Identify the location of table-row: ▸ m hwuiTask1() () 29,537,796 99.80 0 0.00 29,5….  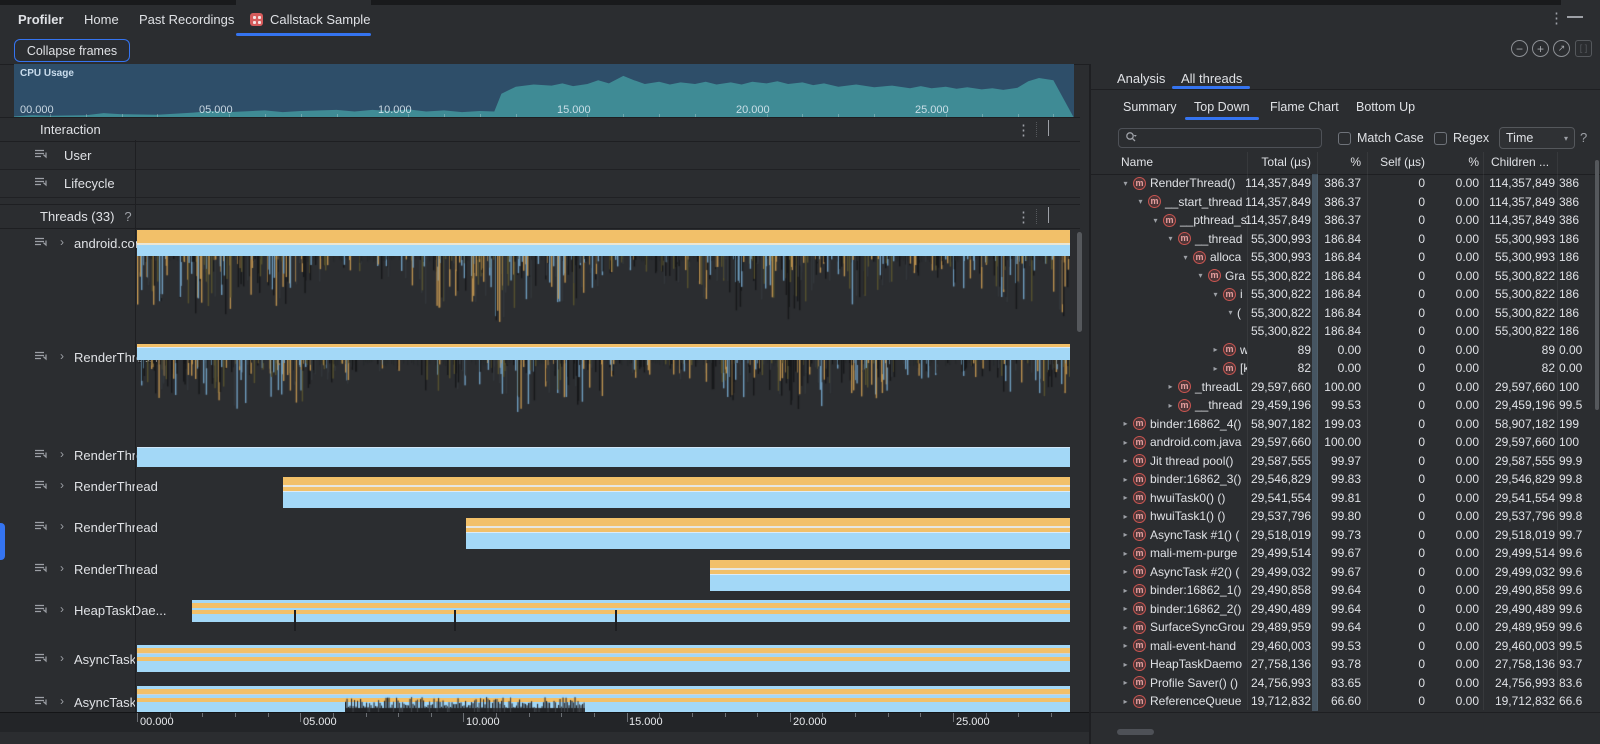
(1345, 516).